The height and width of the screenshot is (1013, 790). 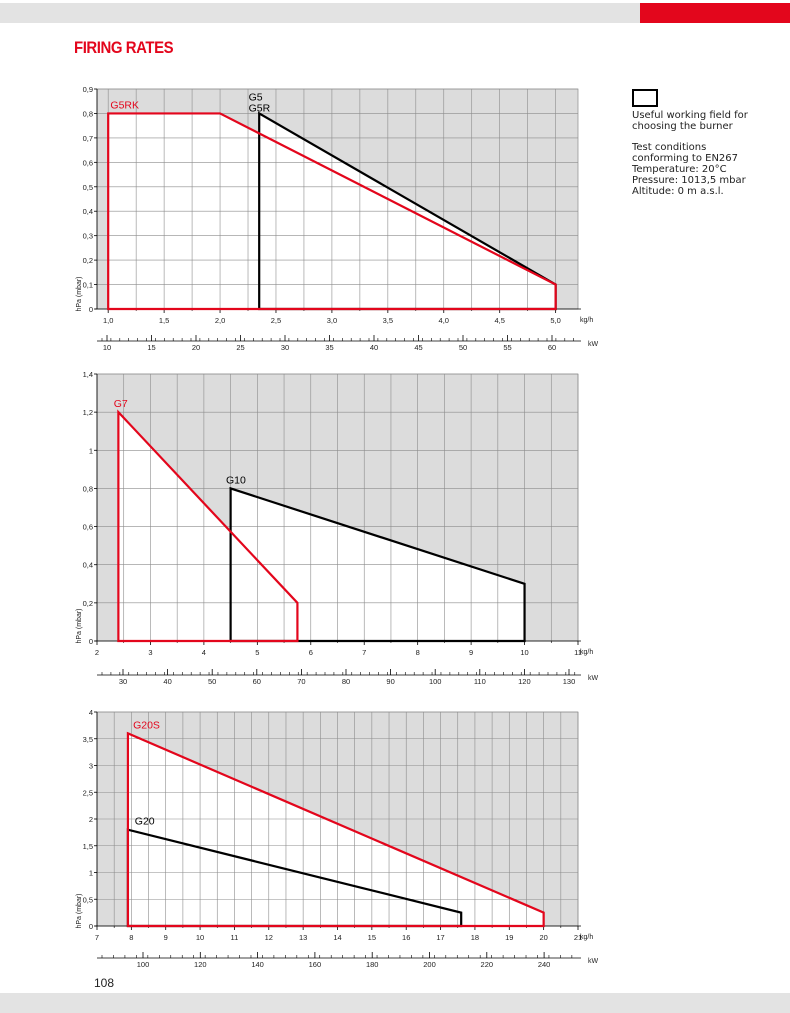 What do you see at coordinates (240, 347) in the screenshot?
I see `kw-tick-label: 25` at bounding box center [240, 347].